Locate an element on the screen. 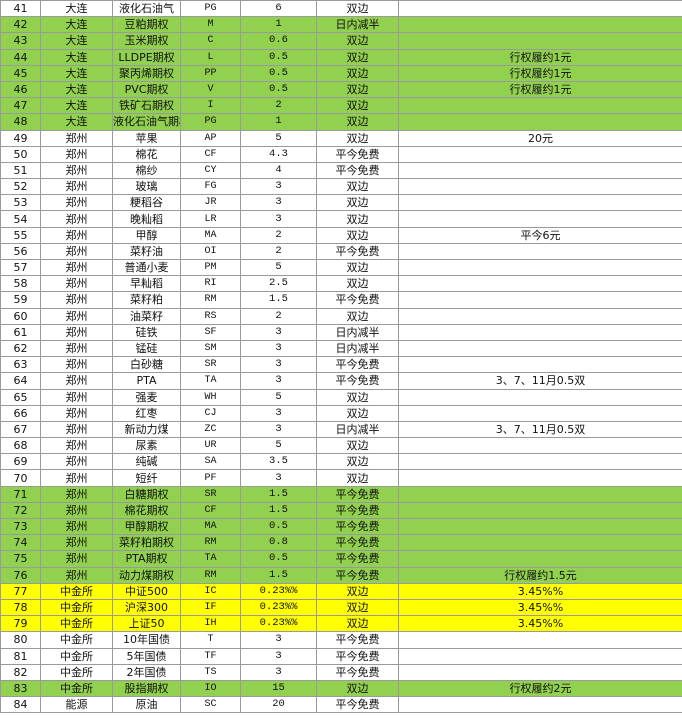  table-cell: 强麦 is located at coordinates (146, 397).